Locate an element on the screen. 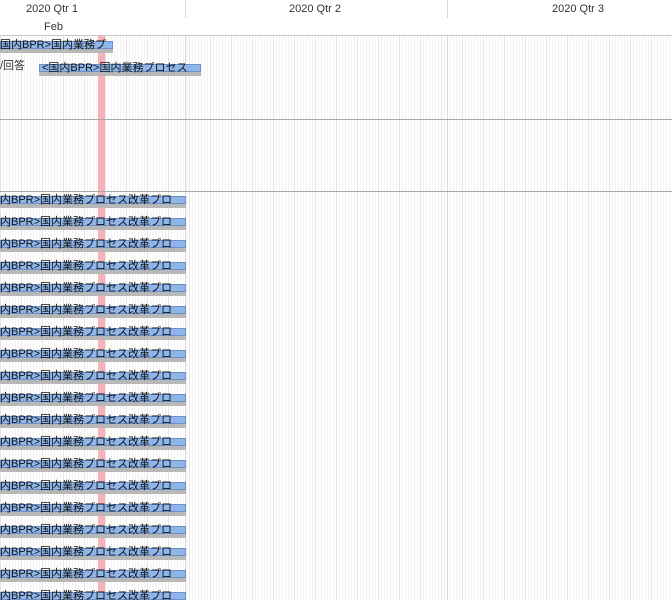 The image size is (672, 600). row-separator is located at coordinates (336, 191).